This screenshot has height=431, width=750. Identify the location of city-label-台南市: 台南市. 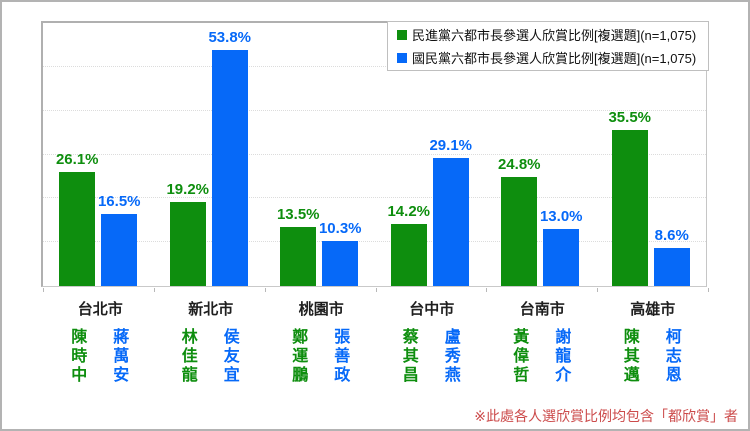
(542, 309).